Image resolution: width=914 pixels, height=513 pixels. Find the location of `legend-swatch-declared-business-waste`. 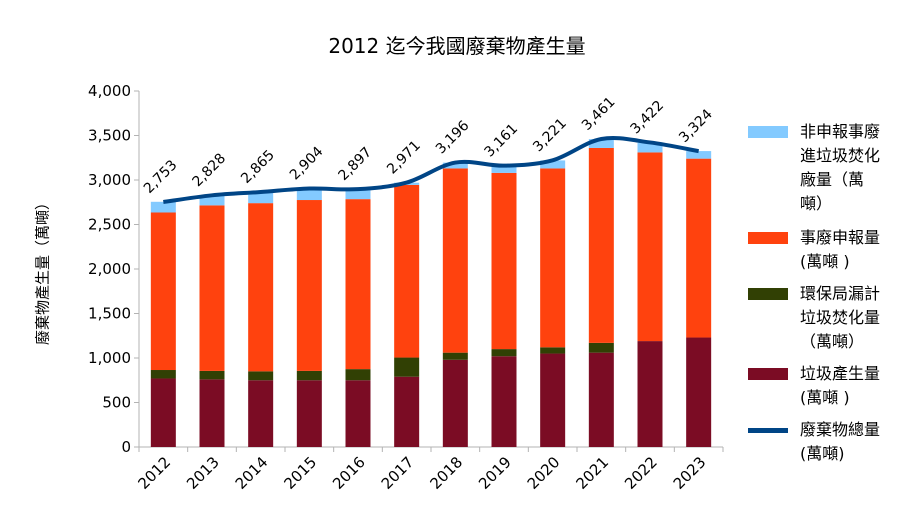

legend-swatch-declared-business-waste is located at coordinates (768, 238).